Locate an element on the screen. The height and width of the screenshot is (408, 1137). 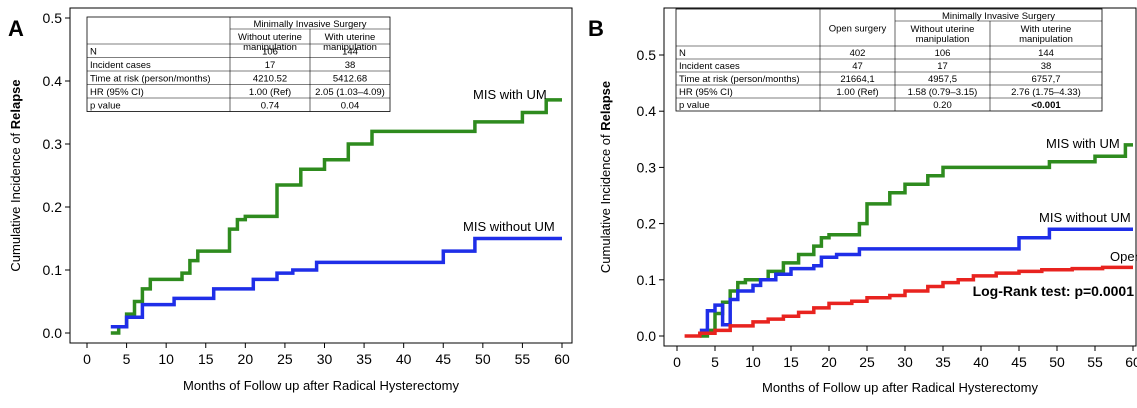
table-cell: 0.74 is located at coordinates (270, 106).